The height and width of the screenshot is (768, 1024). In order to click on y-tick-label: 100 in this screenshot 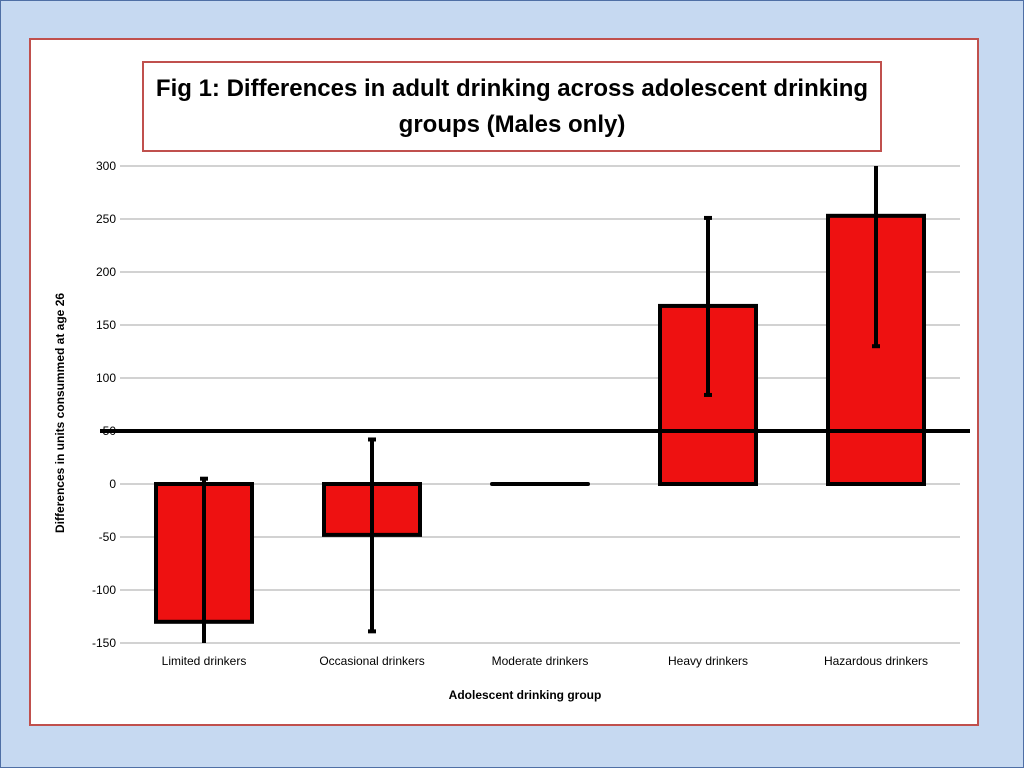, I will do `click(106, 378)`.